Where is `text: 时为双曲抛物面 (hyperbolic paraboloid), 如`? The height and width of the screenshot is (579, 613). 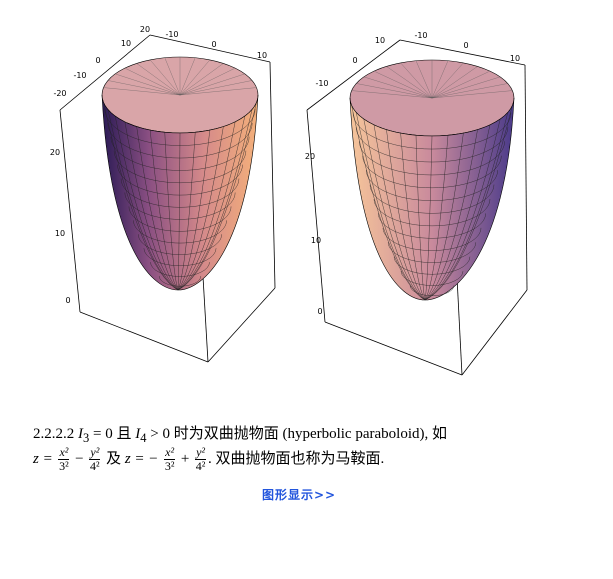
text: 时为双曲抛物面 (hyperbolic paraboloid), 如 is located at coordinates (310, 434).